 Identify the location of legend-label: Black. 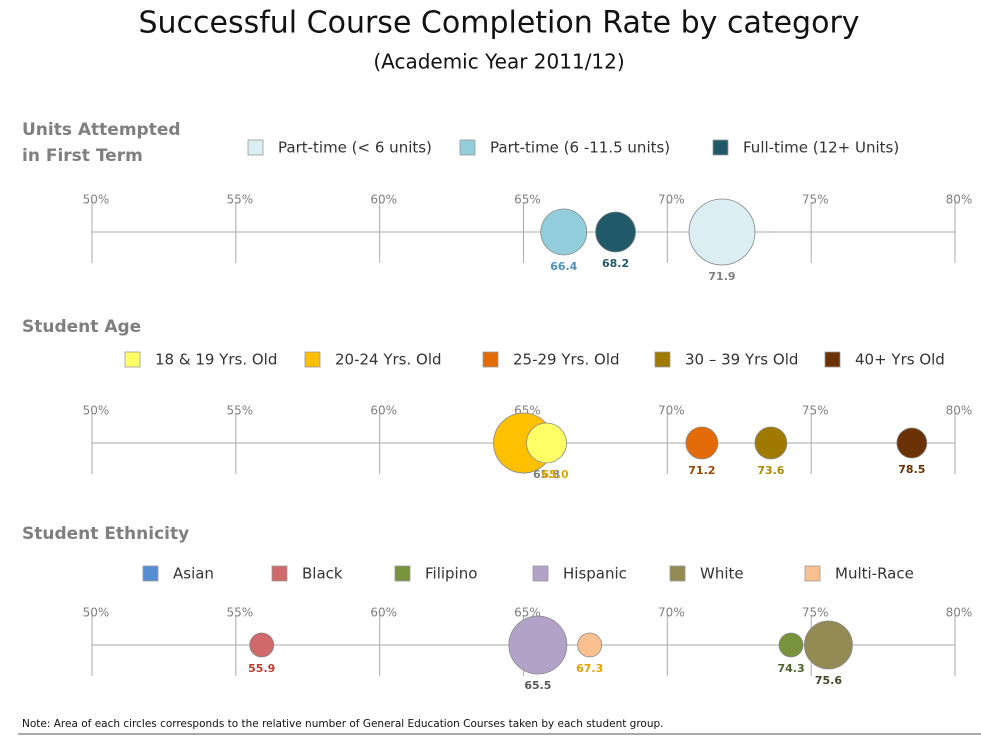
(322, 574).